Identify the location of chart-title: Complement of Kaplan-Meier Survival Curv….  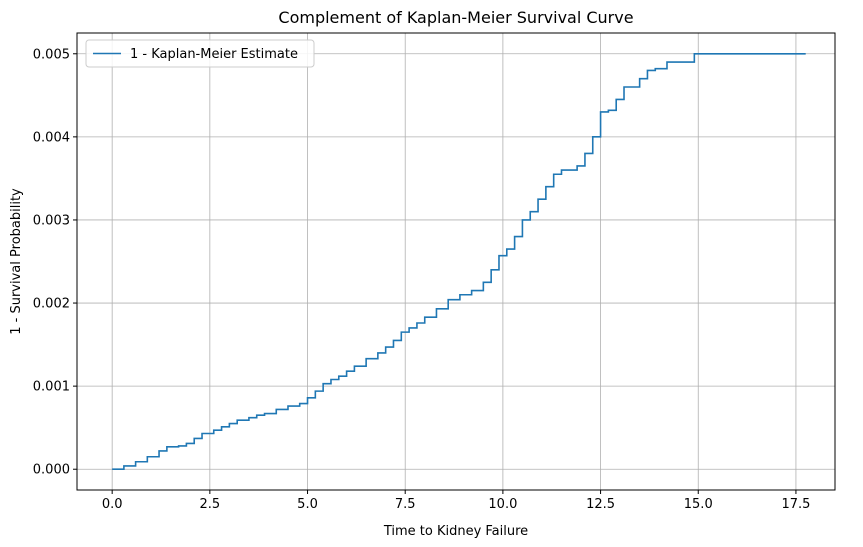
(455, 17).